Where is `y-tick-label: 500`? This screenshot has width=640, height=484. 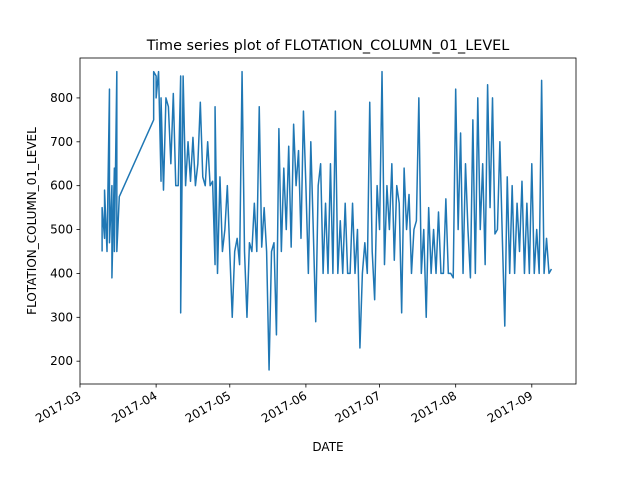
y-tick-label: 500 is located at coordinates (61, 230).